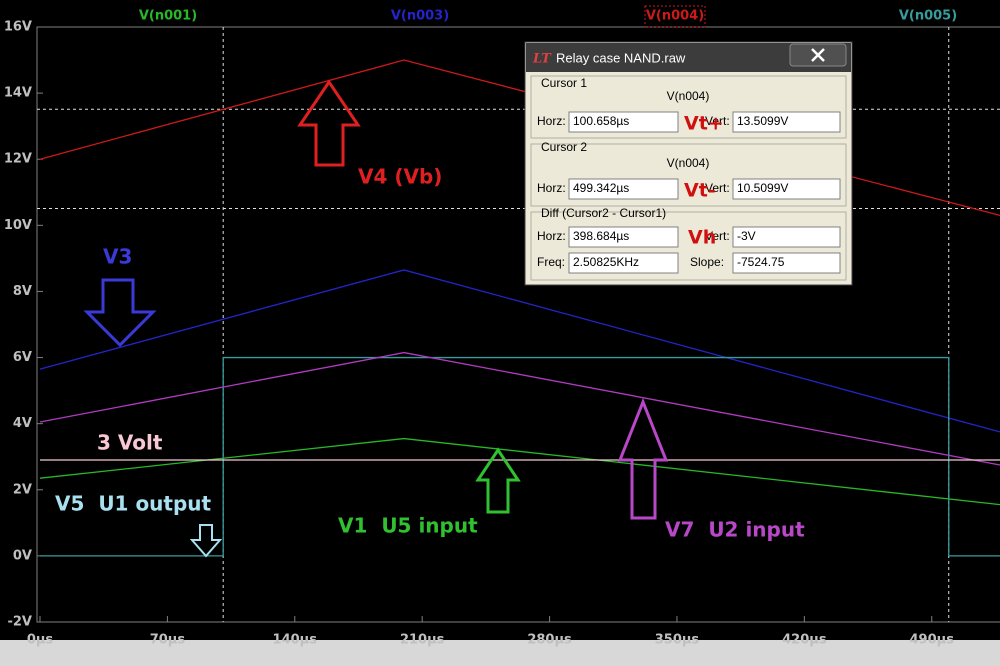 This screenshot has height=666, width=1000. Describe the element at coordinates (22, 291) in the screenshot. I see `y-tick-label: 8V` at that location.